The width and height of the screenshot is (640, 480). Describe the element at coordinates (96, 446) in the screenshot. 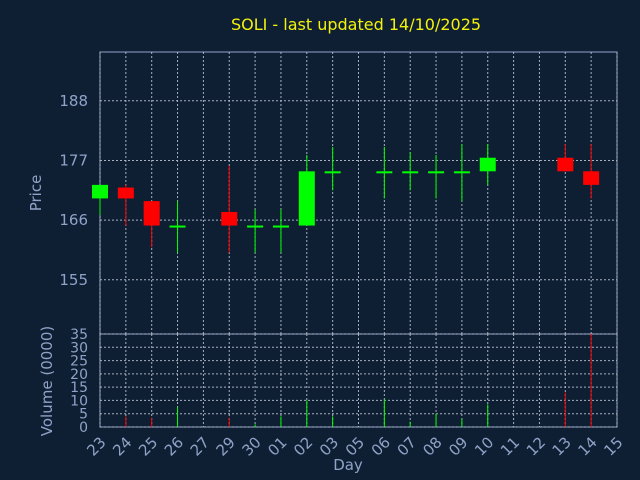

I see `day-tick-label: 23` at that location.